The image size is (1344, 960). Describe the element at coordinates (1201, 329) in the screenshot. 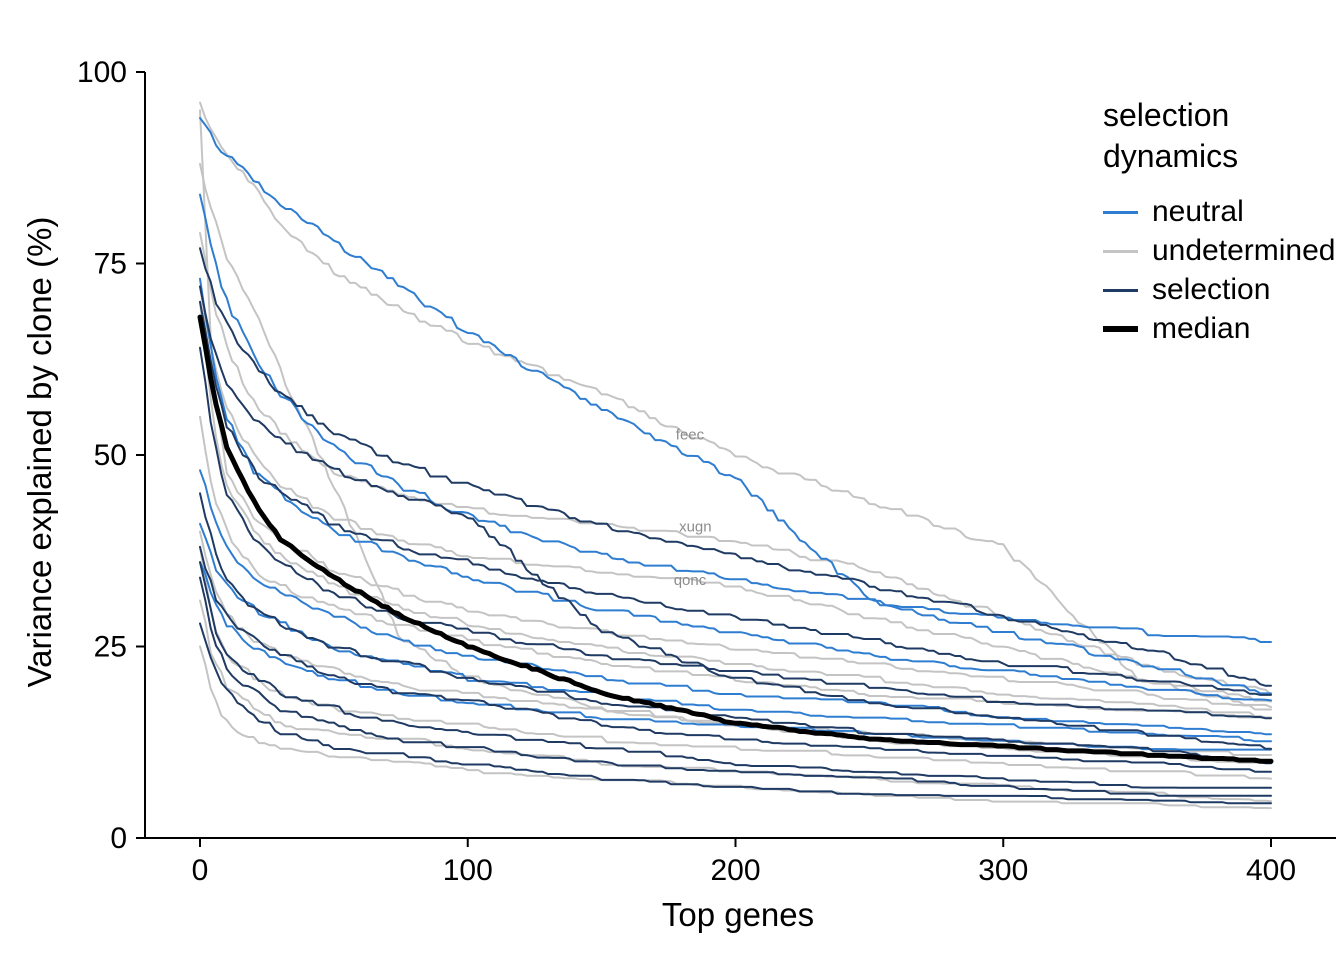

I see `legend-label-median: median` at that location.